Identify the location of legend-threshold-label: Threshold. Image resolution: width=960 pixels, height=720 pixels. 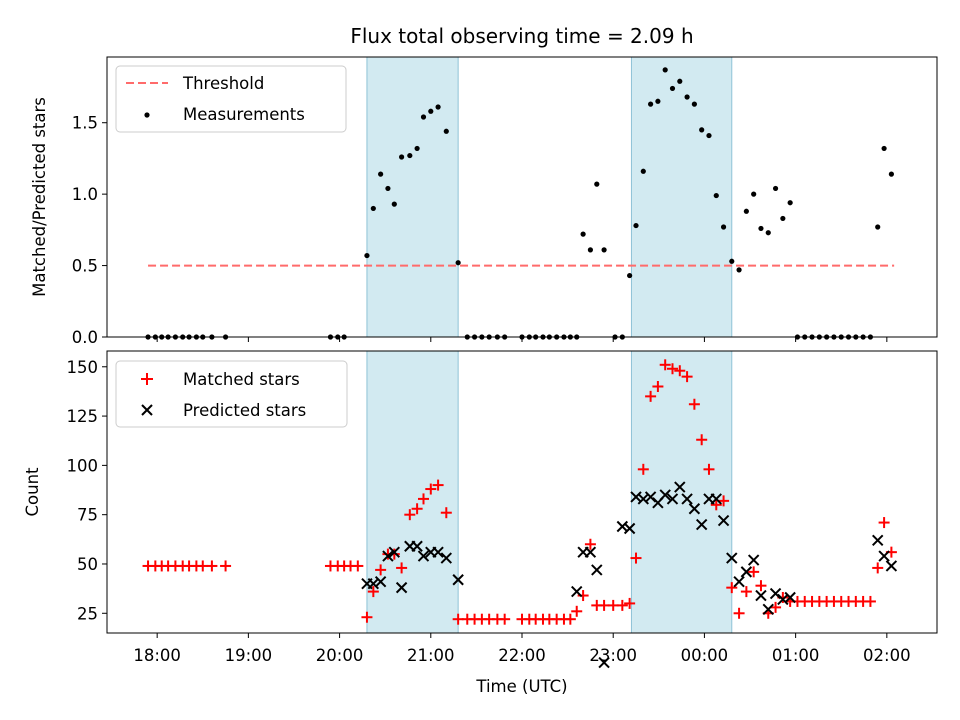
(223, 83).